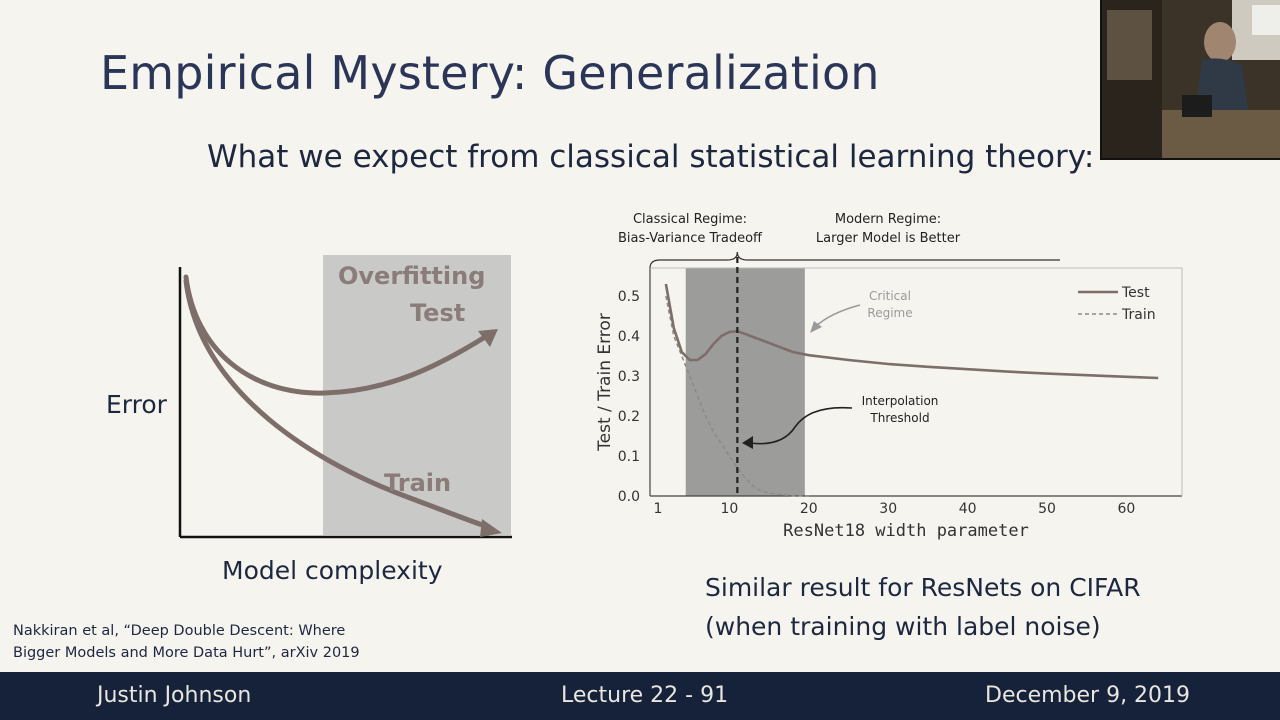 This screenshot has height=720, width=1280. What do you see at coordinates (747, 442) in the screenshot?
I see `interpolation-arrowhead` at bounding box center [747, 442].